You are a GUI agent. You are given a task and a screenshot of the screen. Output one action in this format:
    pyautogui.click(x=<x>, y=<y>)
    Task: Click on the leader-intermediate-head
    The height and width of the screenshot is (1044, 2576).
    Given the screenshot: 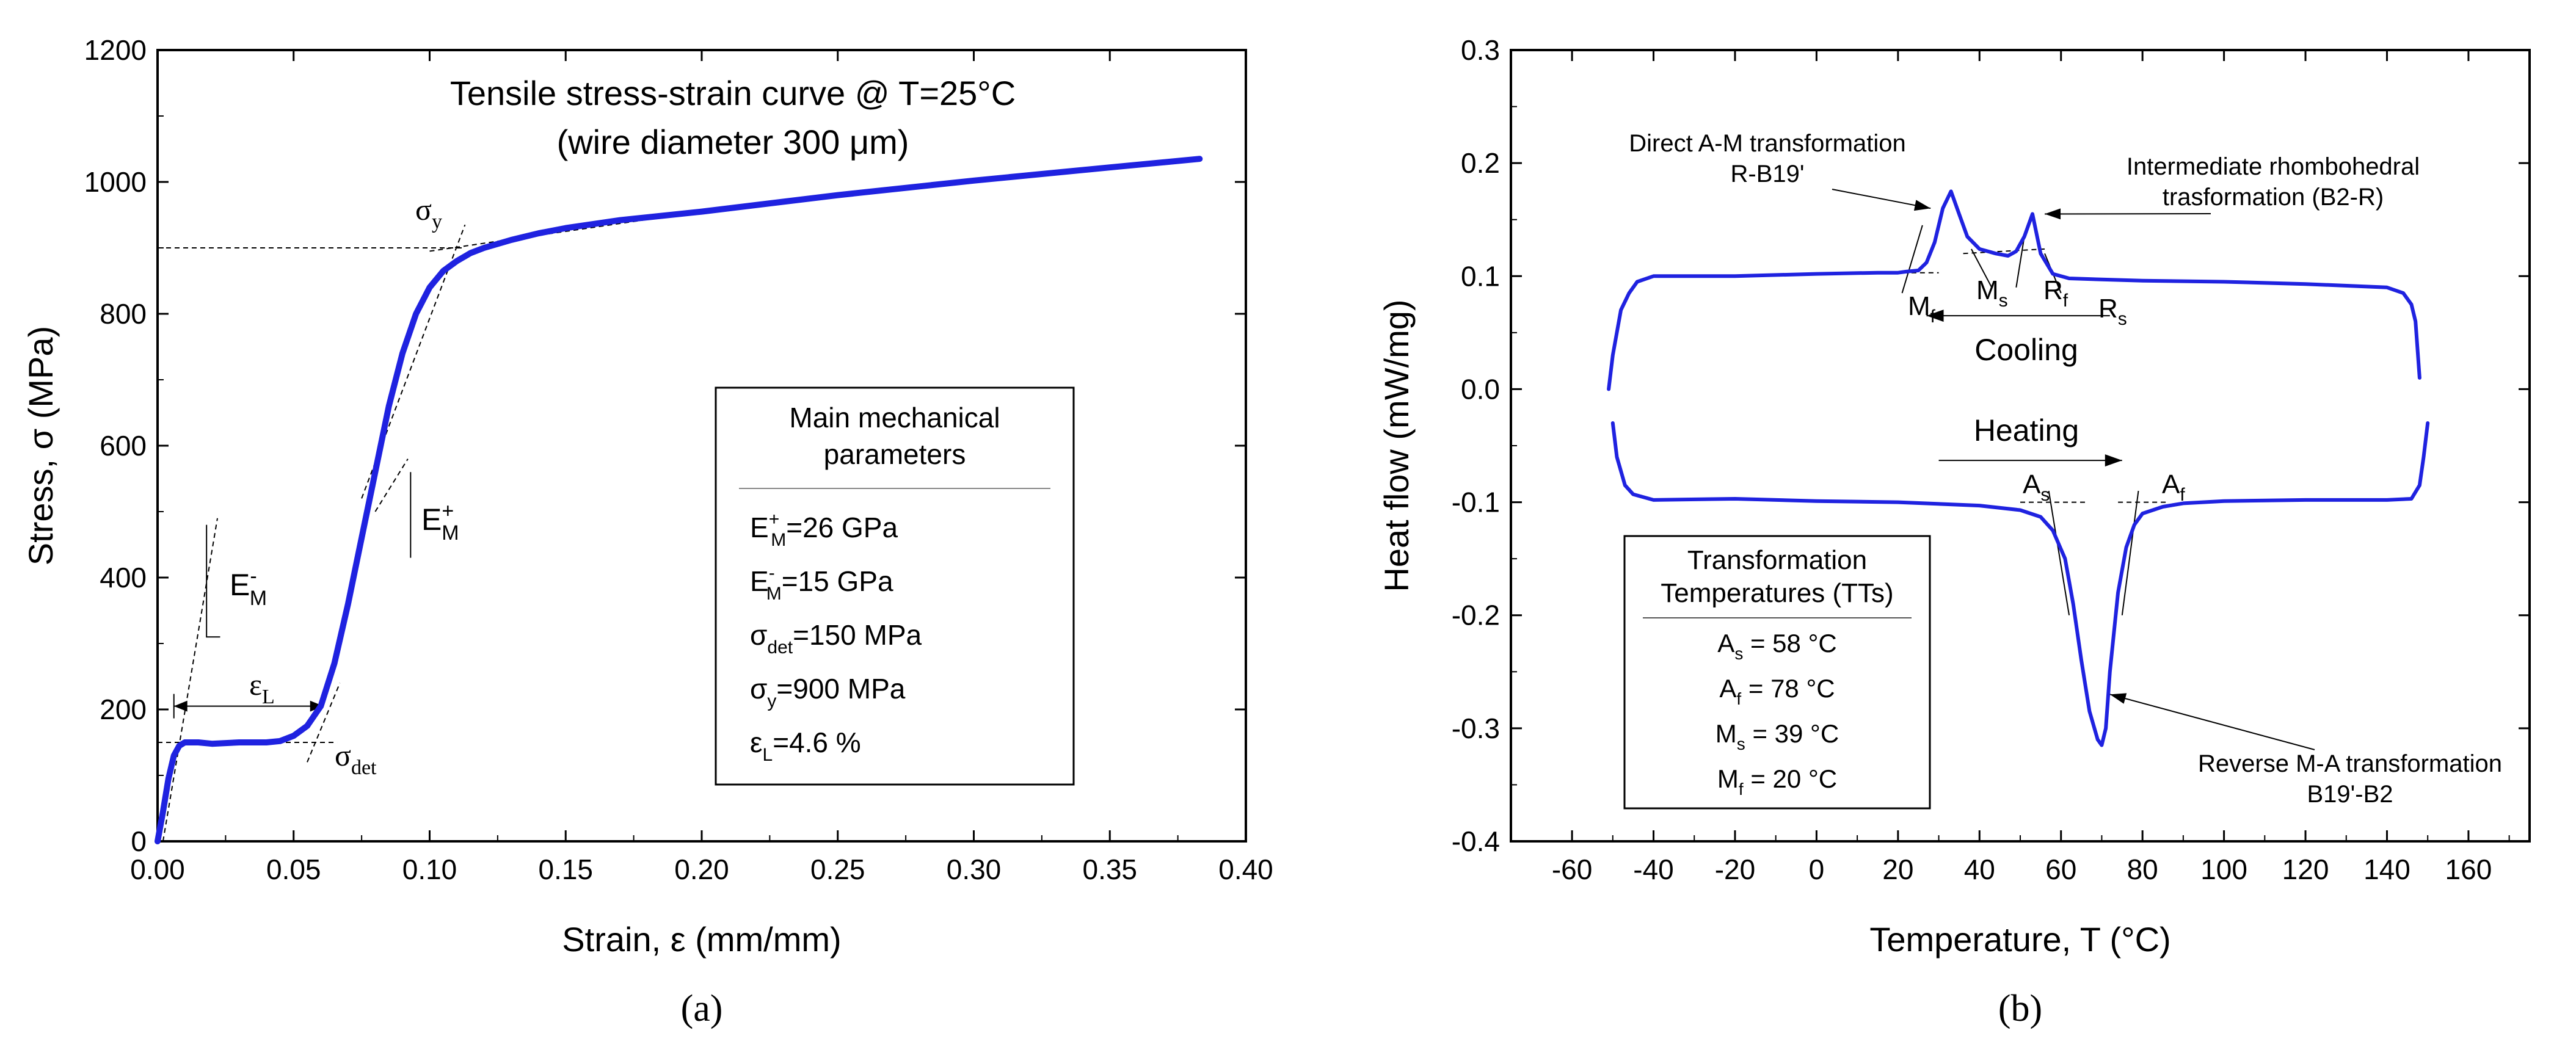 What is the action you would take?
    pyautogui.click(x=2053, y=214)
    